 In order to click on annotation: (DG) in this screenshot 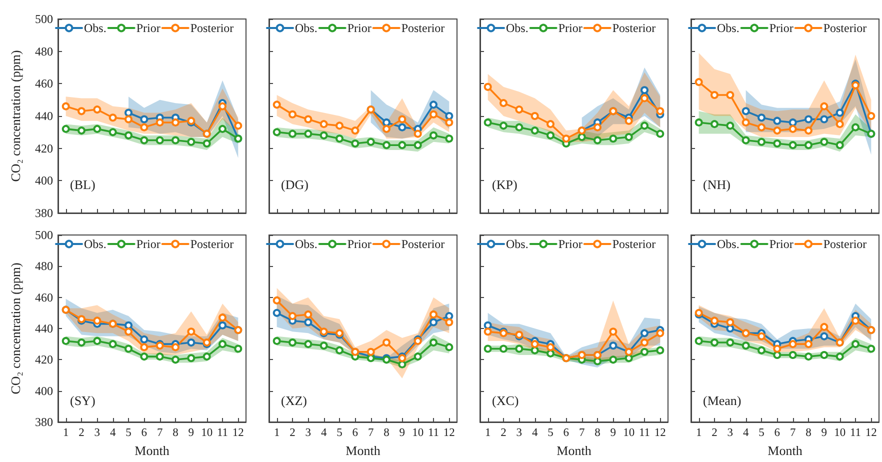, I will do `click(294, 184)`.